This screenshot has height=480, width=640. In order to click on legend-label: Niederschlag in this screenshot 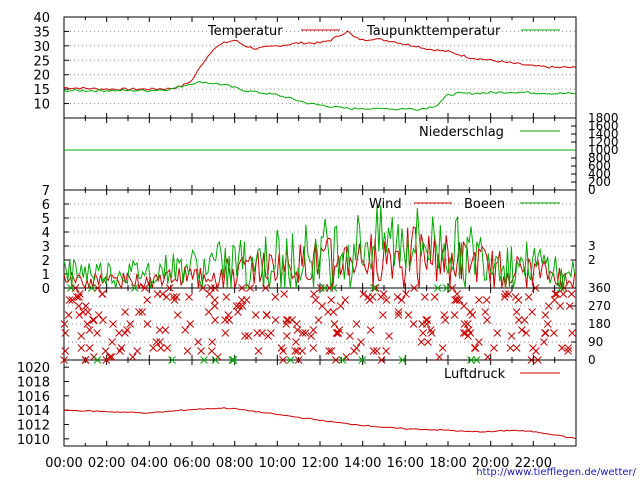, I will do `click(461, 132)`.